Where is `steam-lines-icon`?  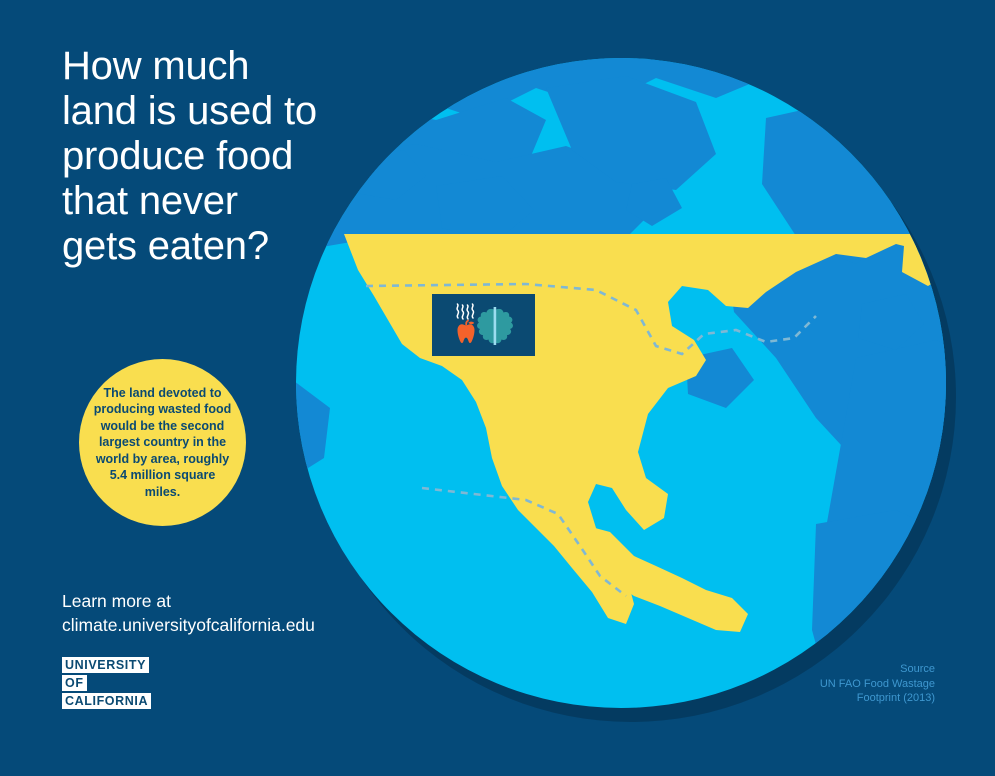 steam-lines-icon is located at coordinates (465, 311).